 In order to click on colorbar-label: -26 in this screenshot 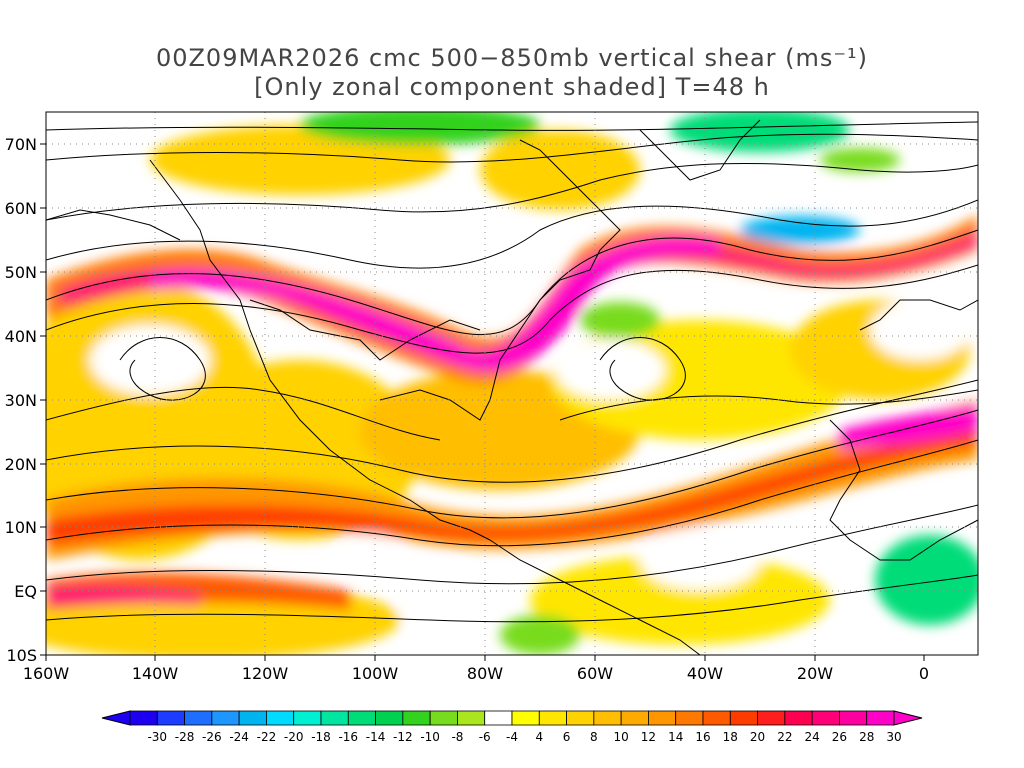, I will do `click(212, 737)`.